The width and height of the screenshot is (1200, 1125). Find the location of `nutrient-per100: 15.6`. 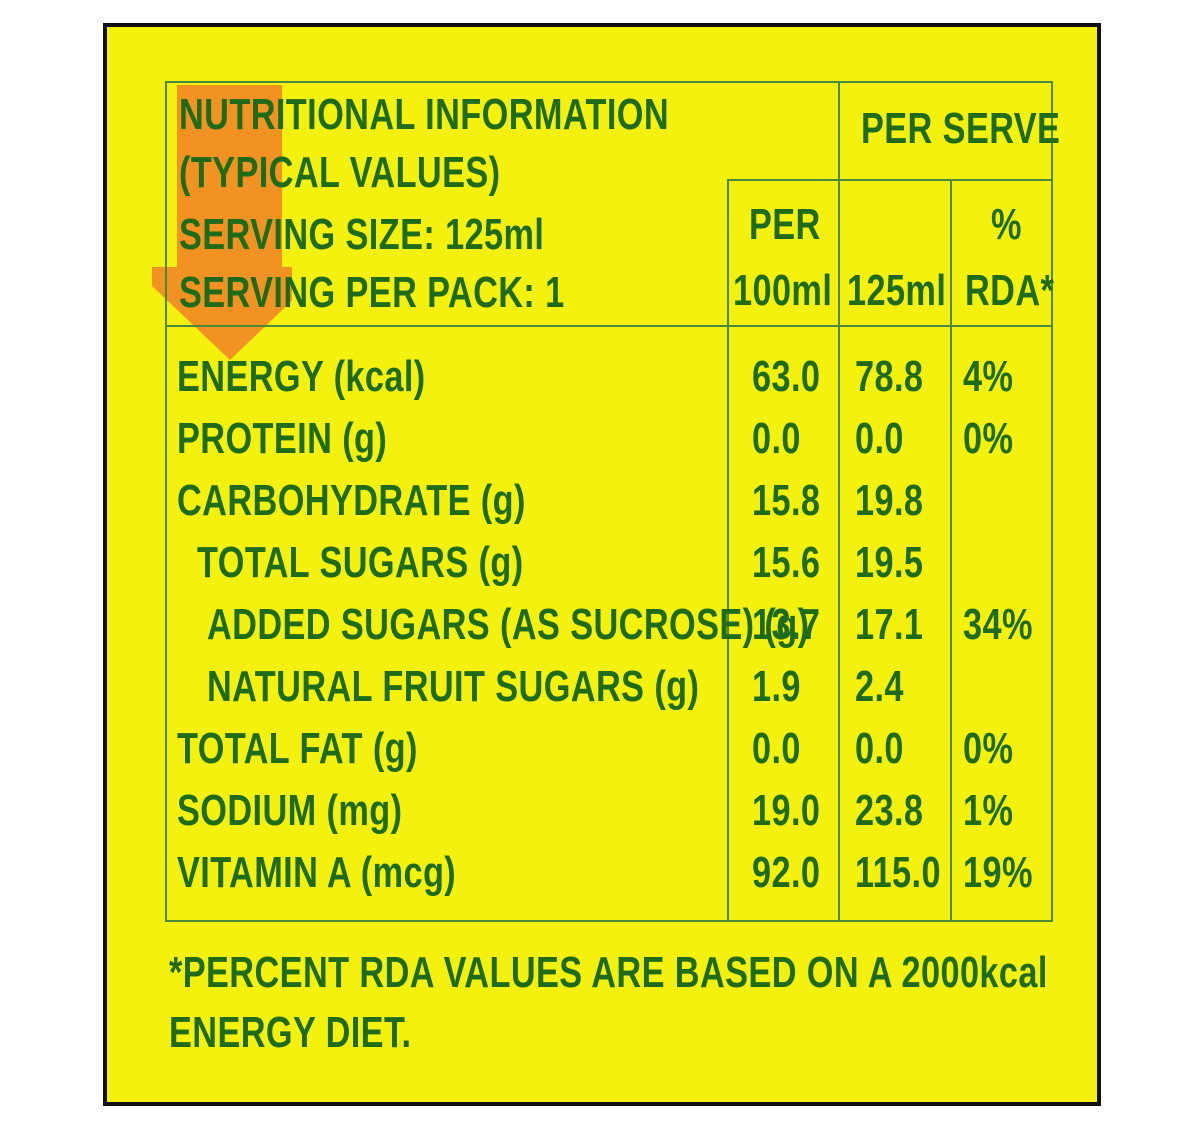

nutrient-per100: 15.6 is located at coordinates (786, 562).